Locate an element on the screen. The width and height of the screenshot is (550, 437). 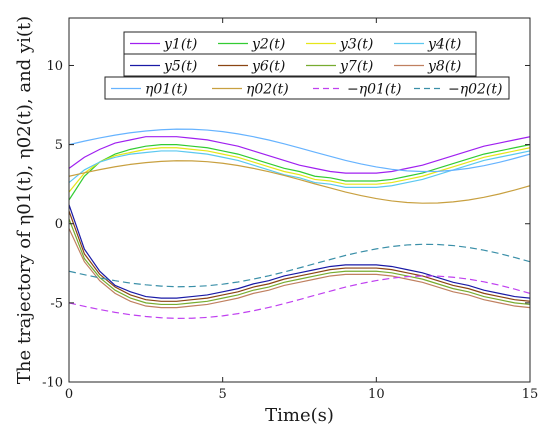
x-tick-label: 5 is located at coordinates (223, 394).